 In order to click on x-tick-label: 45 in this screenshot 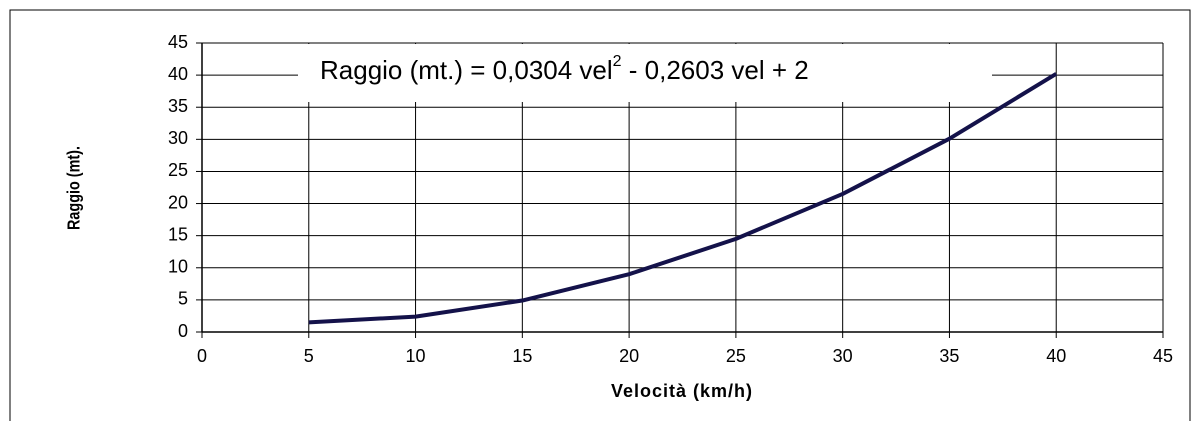, I will do `click(1163, 356)`.